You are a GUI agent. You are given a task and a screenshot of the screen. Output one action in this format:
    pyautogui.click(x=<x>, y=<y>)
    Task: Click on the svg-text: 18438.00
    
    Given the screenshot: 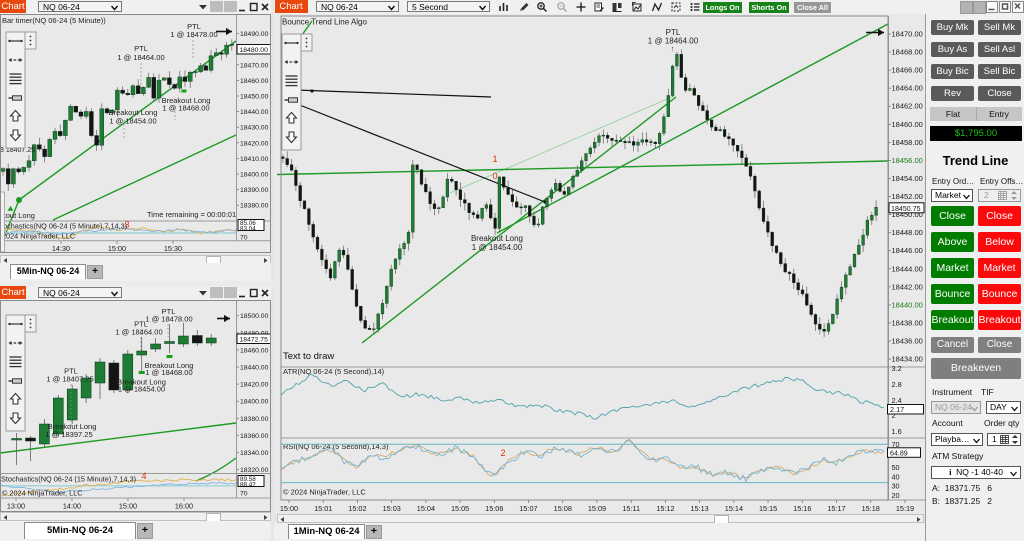 What is the action you would take?
    pyautogui.click(x=907, y=323)
    